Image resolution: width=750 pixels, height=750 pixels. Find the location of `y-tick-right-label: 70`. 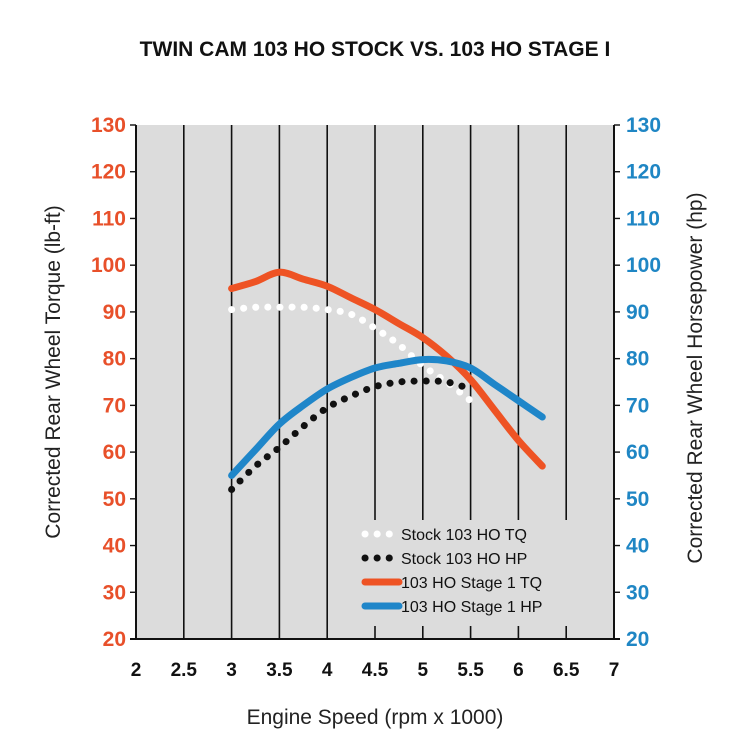

y-tick-right-label: 70 is located at coordinates (637, 405).